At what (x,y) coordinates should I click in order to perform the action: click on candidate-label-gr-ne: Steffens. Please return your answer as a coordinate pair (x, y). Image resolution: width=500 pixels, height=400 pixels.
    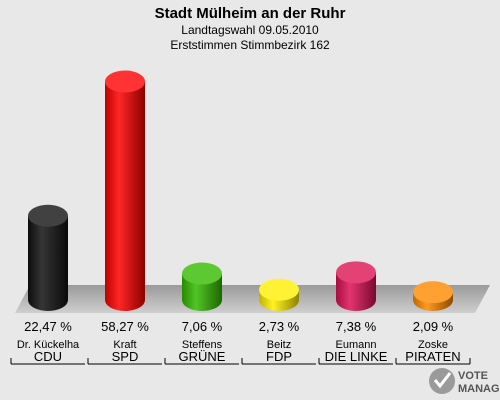
    Looking at the image, I should click on (202, 345).